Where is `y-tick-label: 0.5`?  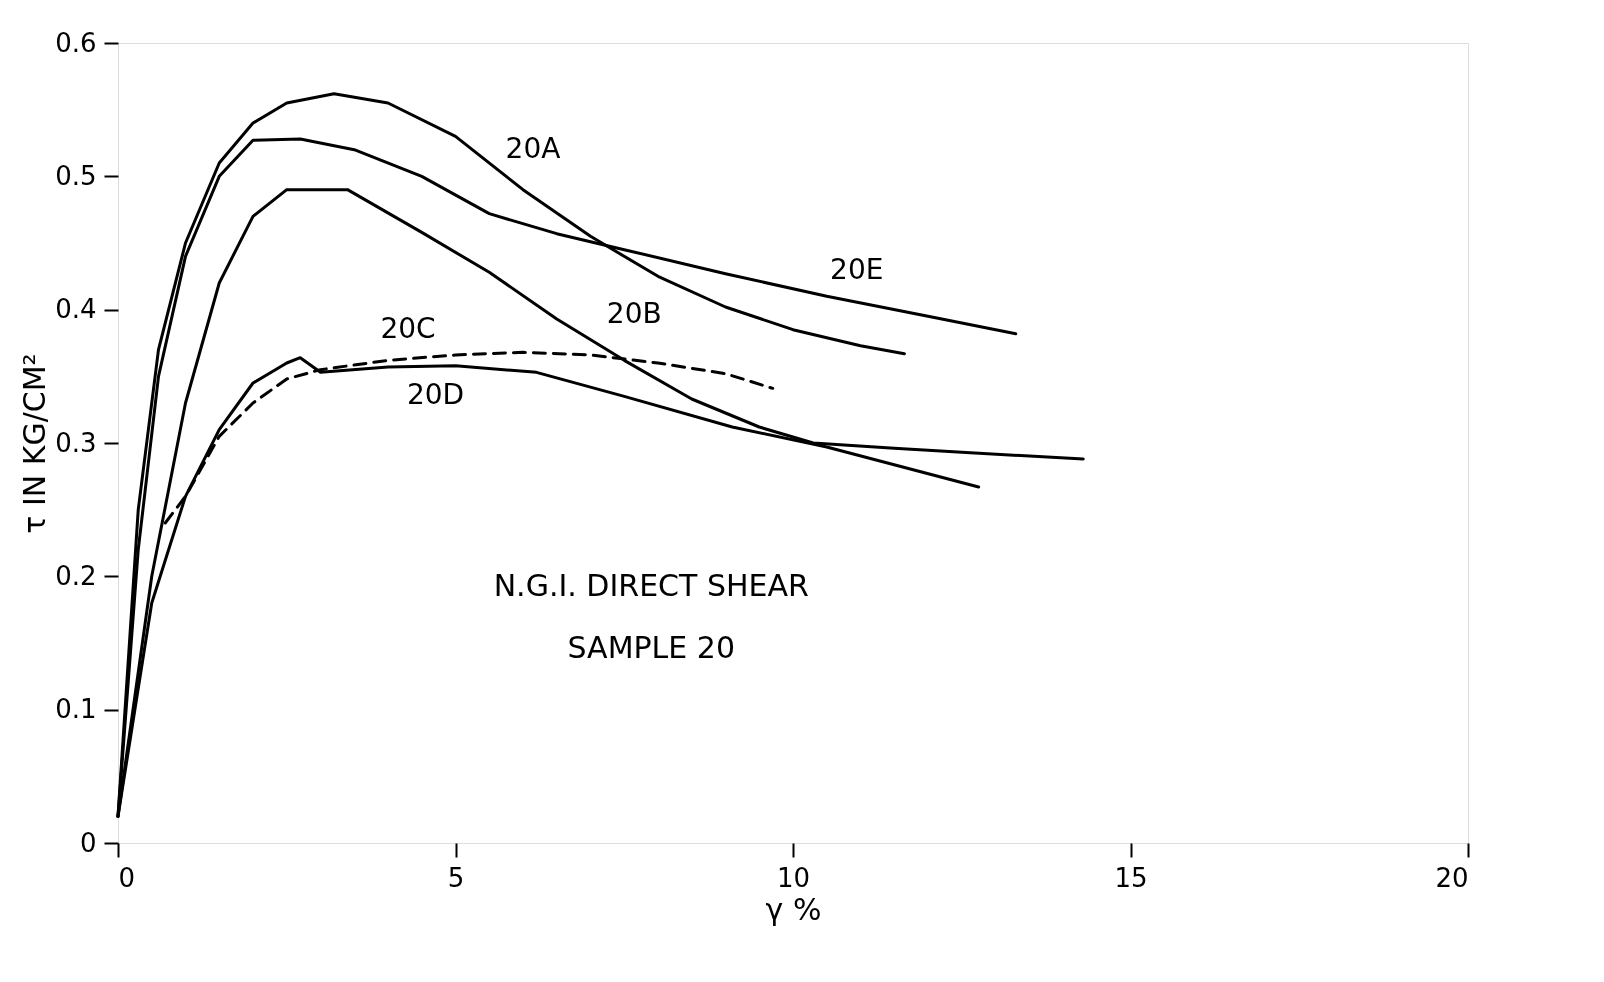
y-tick-label: 0.5 is located at coordinates (76, 175).